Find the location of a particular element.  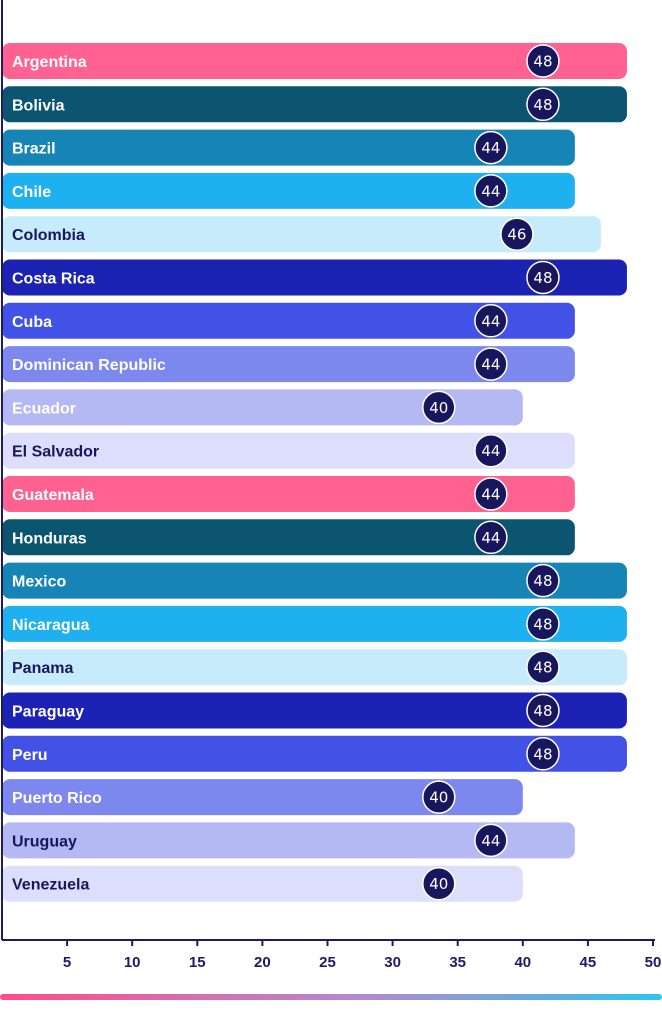

bar-group: Costa Rica 48 is located at coordinates (314, 277).